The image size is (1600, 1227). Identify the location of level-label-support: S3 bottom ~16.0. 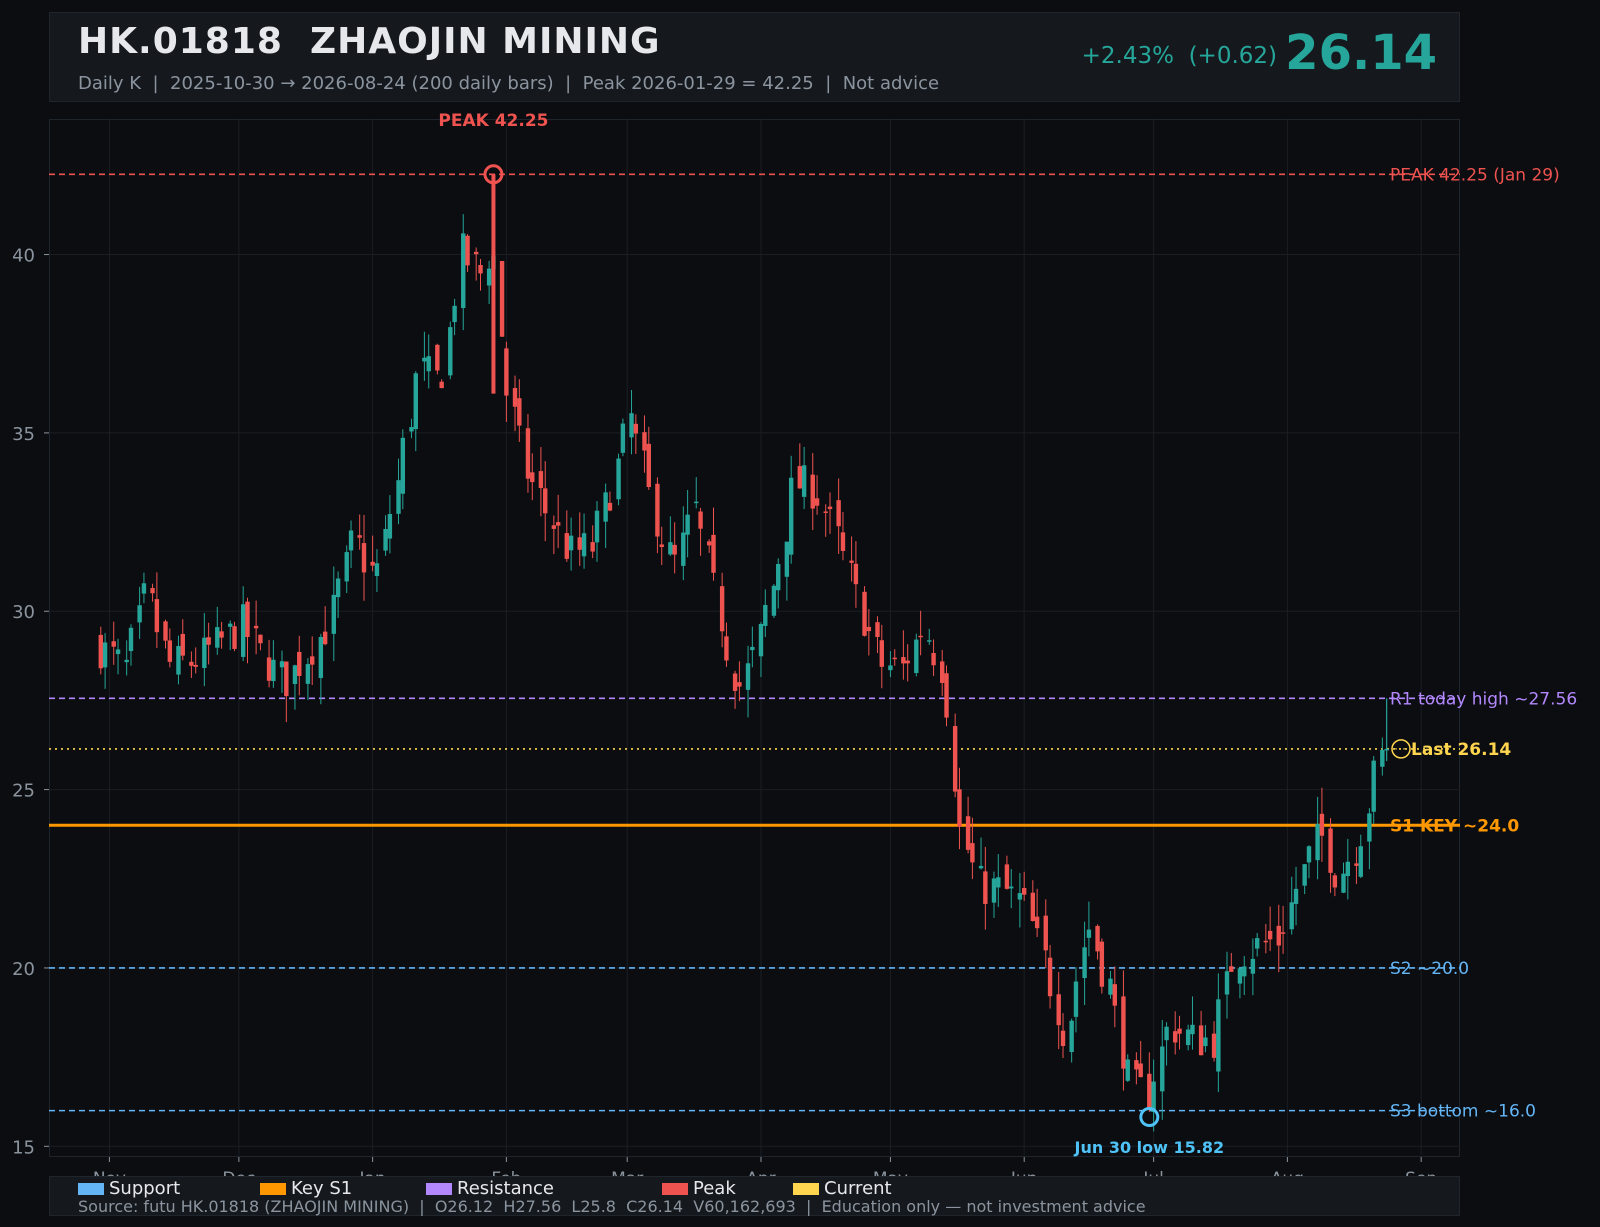
(1463, 1112).